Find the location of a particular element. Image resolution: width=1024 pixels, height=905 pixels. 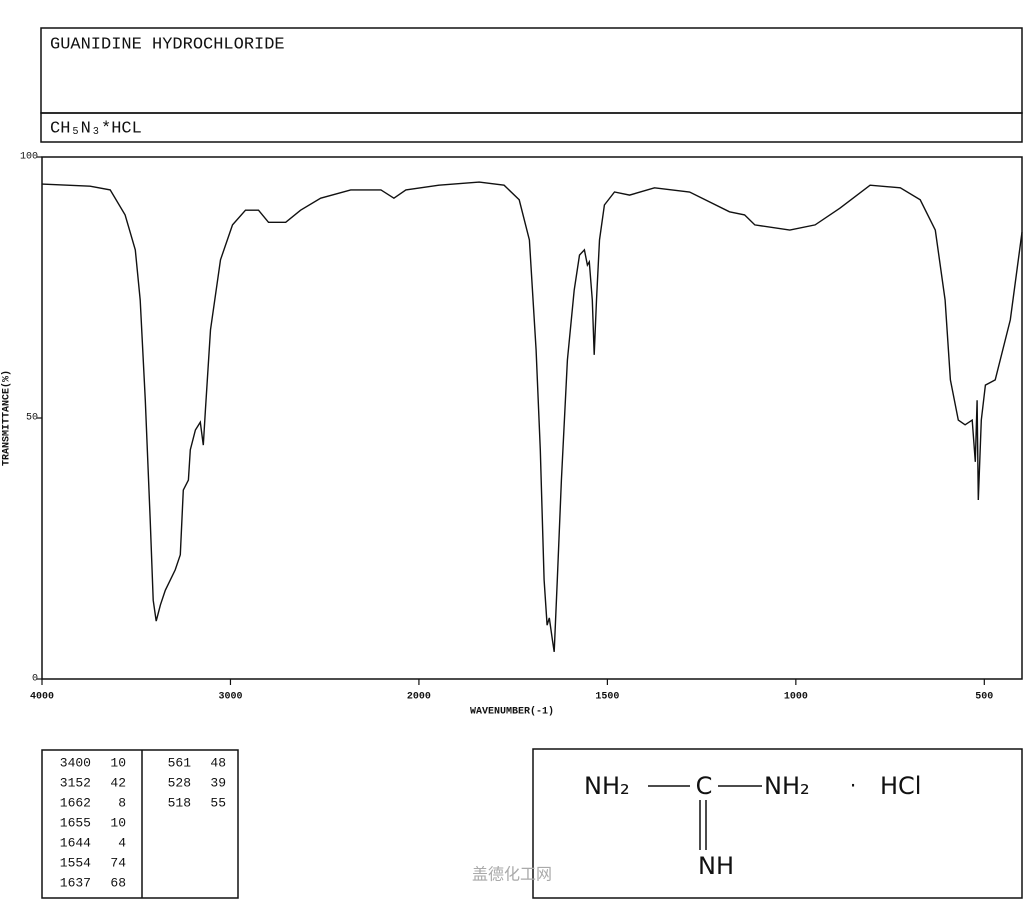

x-tick-label: 1000 is located at coordinates (796, 697).